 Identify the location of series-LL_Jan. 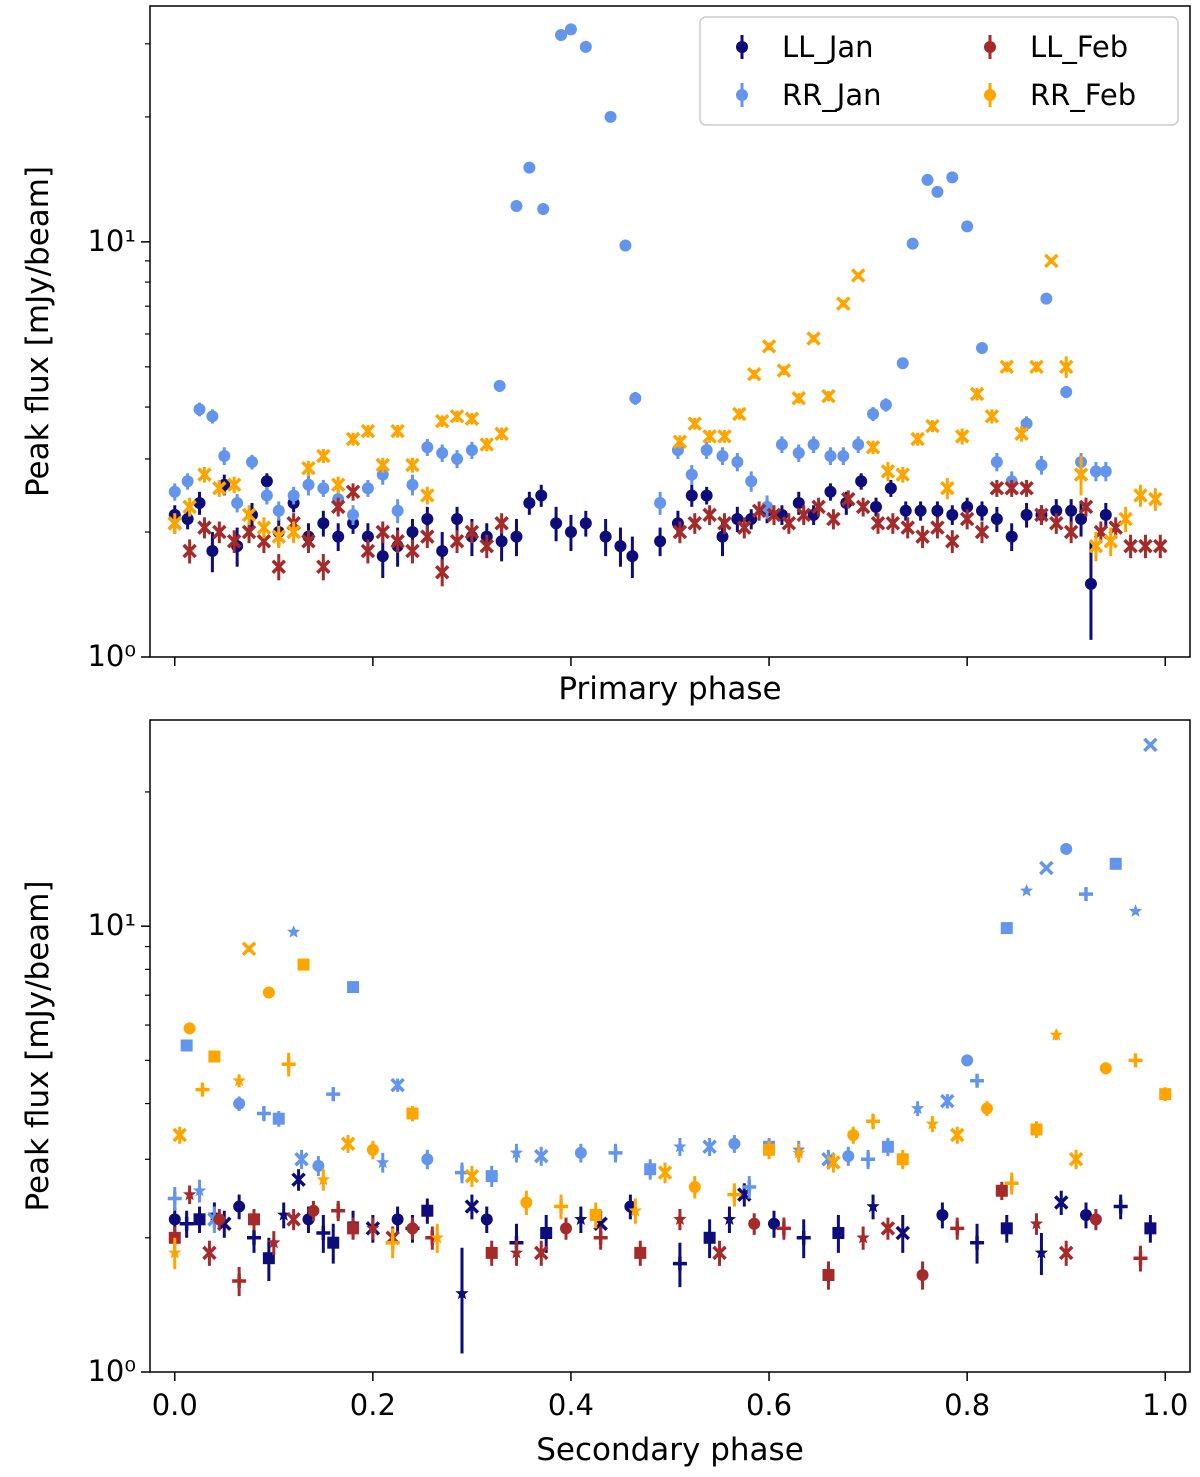
(662, 1261).